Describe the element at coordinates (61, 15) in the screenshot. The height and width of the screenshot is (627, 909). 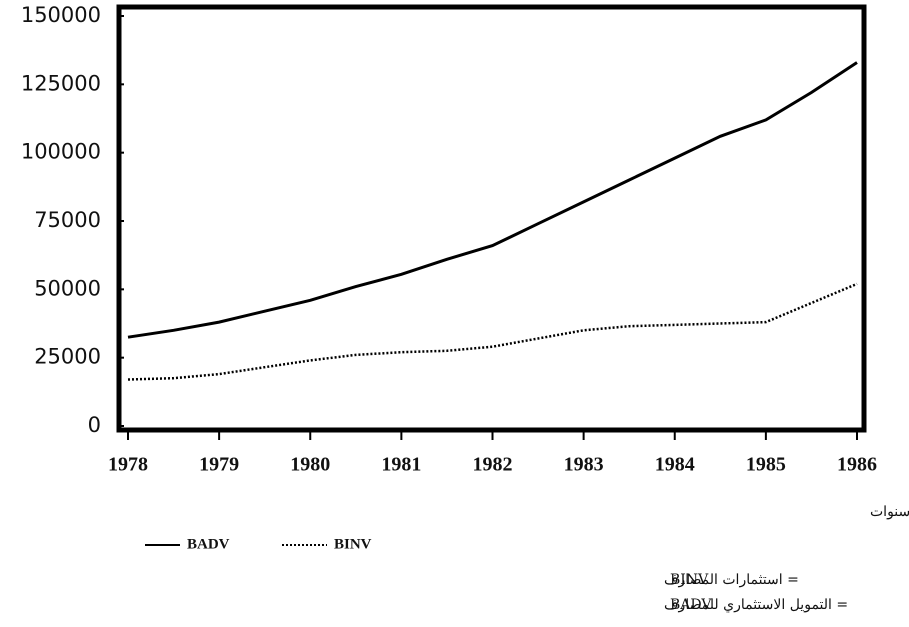
I see `y-tick-label: 150000` at that location.